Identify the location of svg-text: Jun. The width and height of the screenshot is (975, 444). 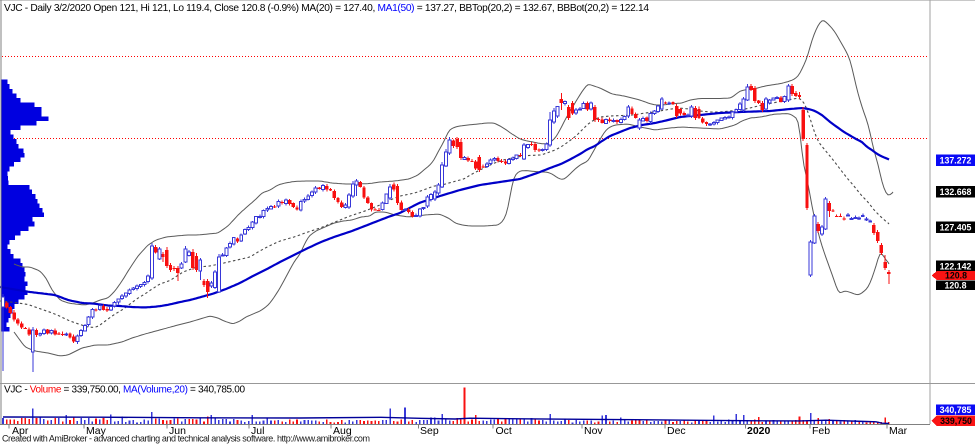
(177, 431).